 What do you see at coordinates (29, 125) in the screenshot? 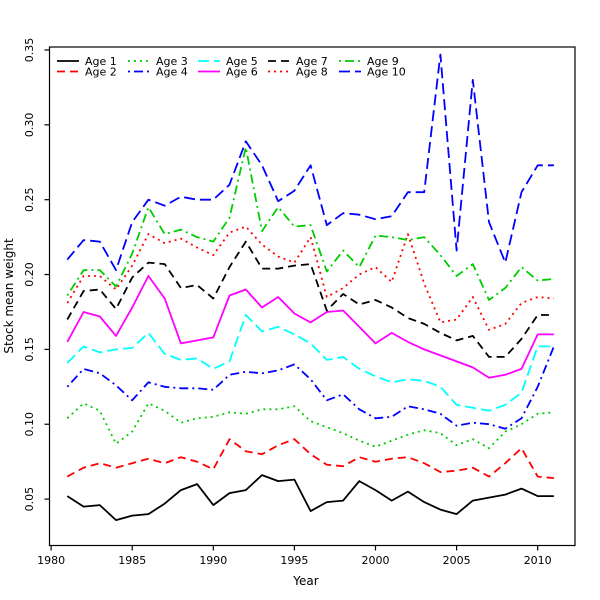
I see `y-tick-label: 0.30` at bounding box center [29, 125].